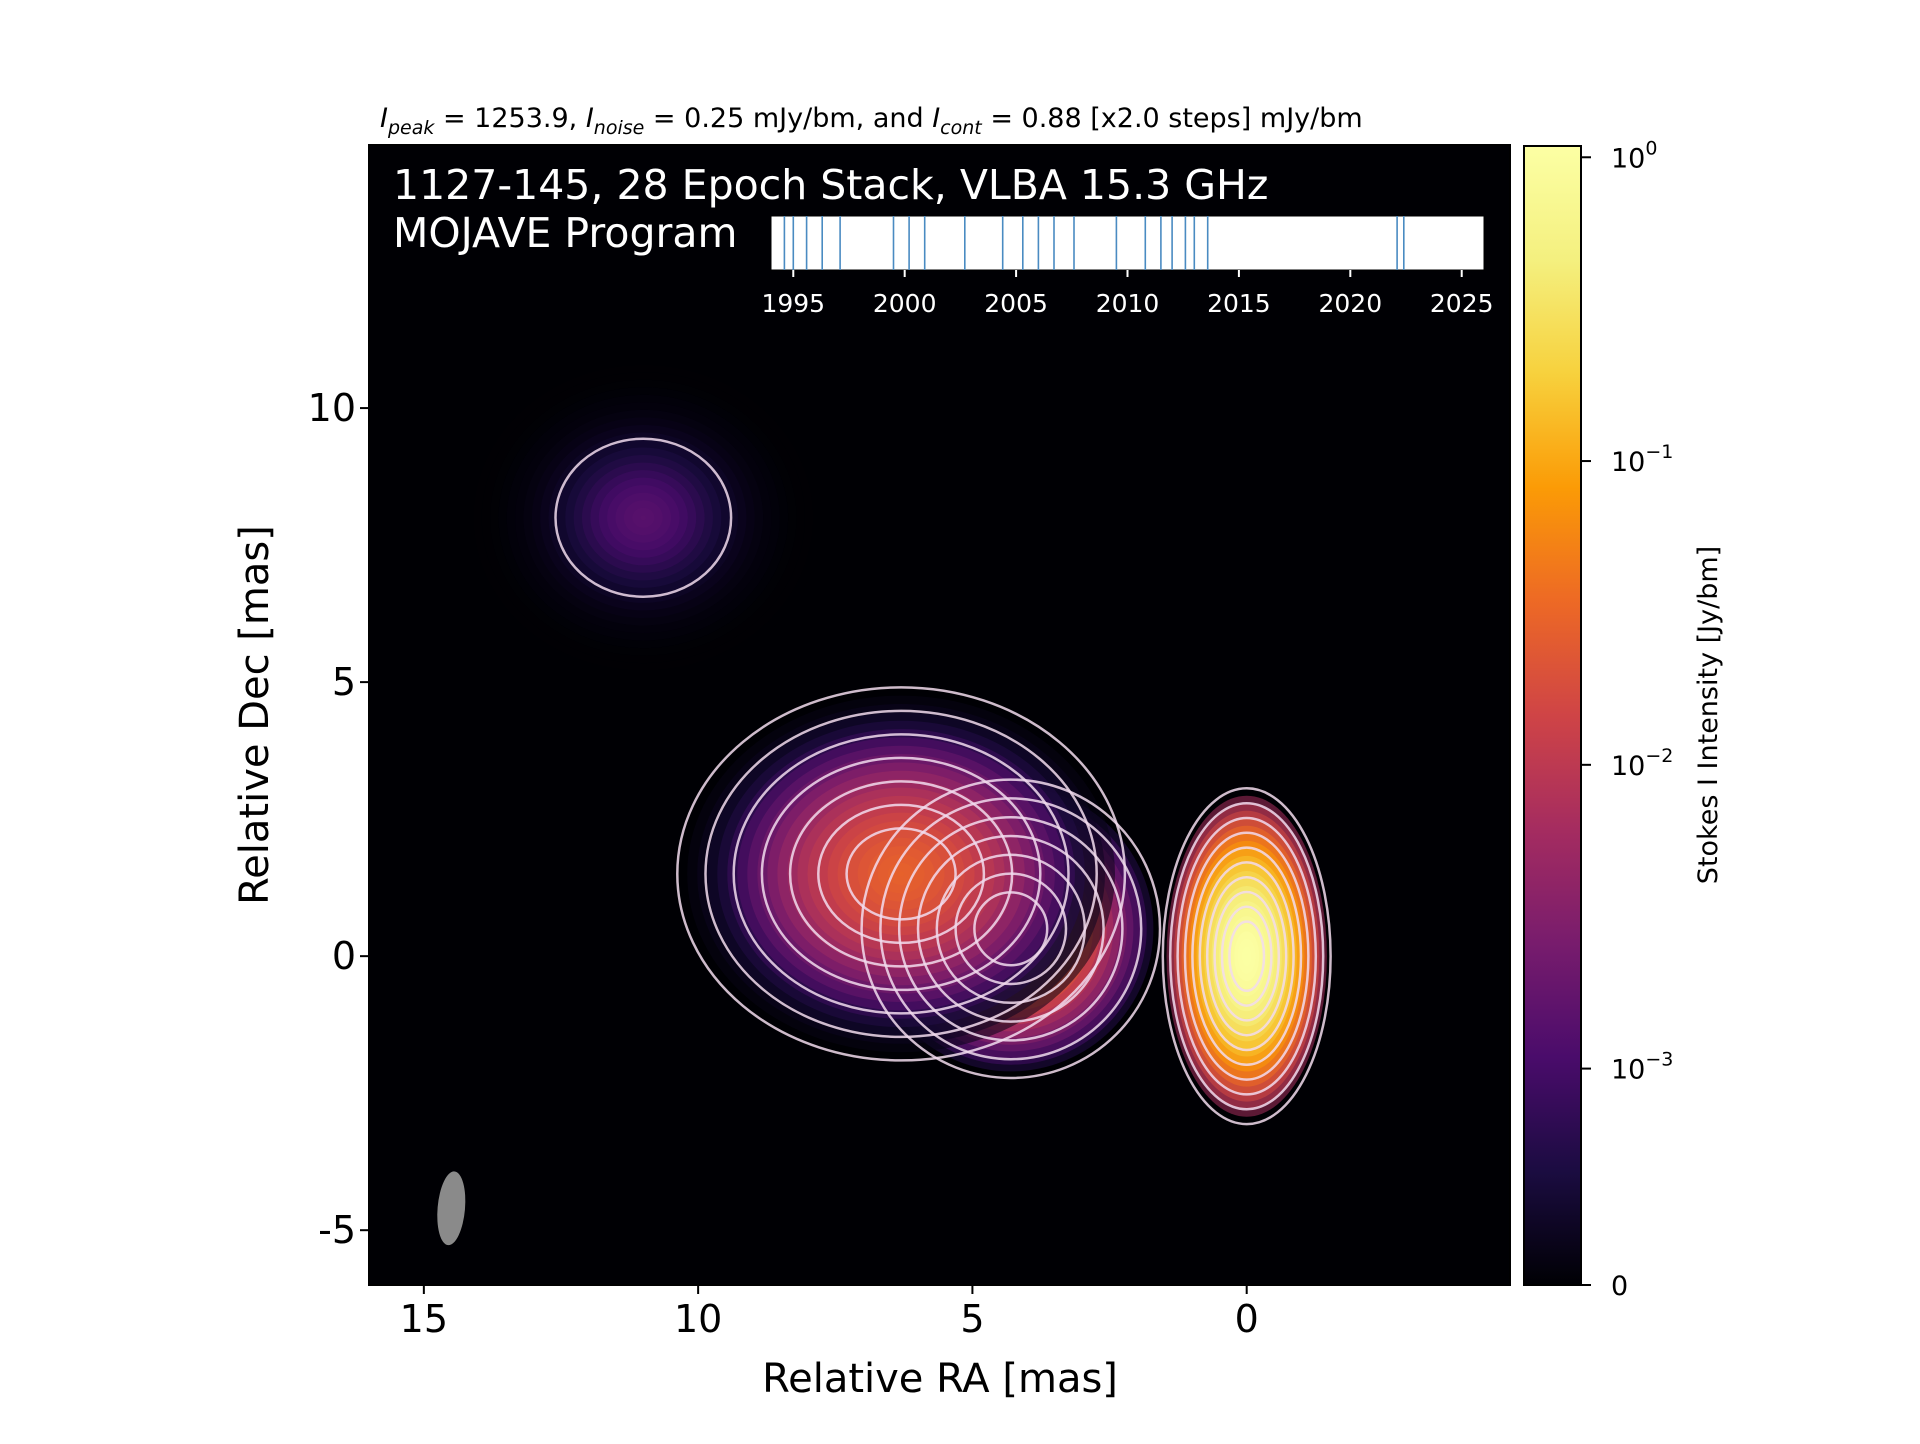  Describe the element at coordinates (332, 408) in the screenshot. I see `y-tick-label: 10` at that location.